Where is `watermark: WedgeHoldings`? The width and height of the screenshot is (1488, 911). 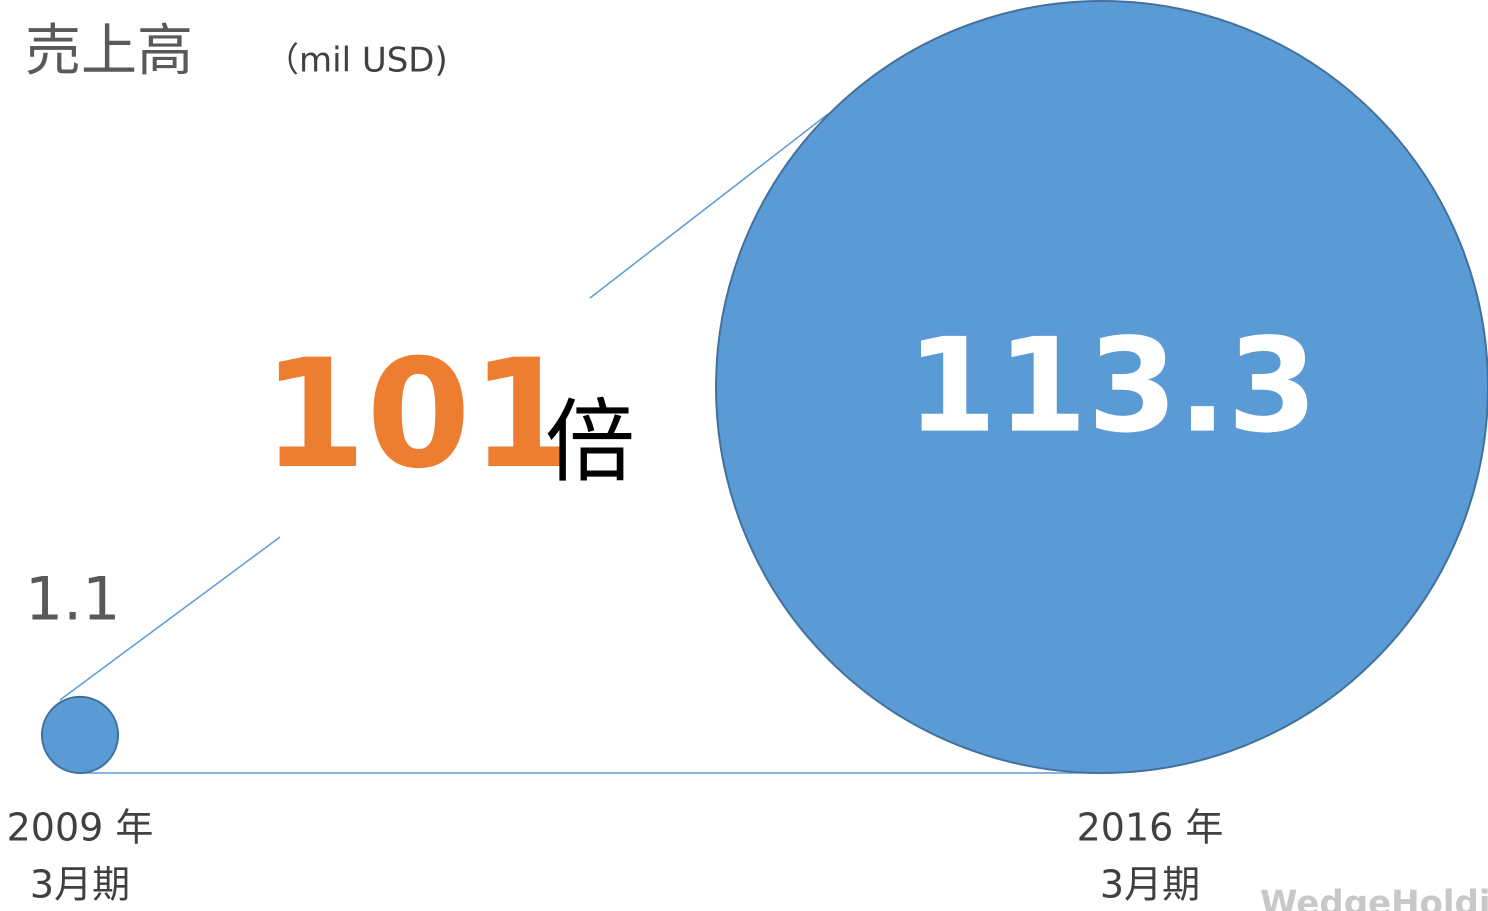 watermark: WedgeHoldings is located at coordinates (1374, 897).